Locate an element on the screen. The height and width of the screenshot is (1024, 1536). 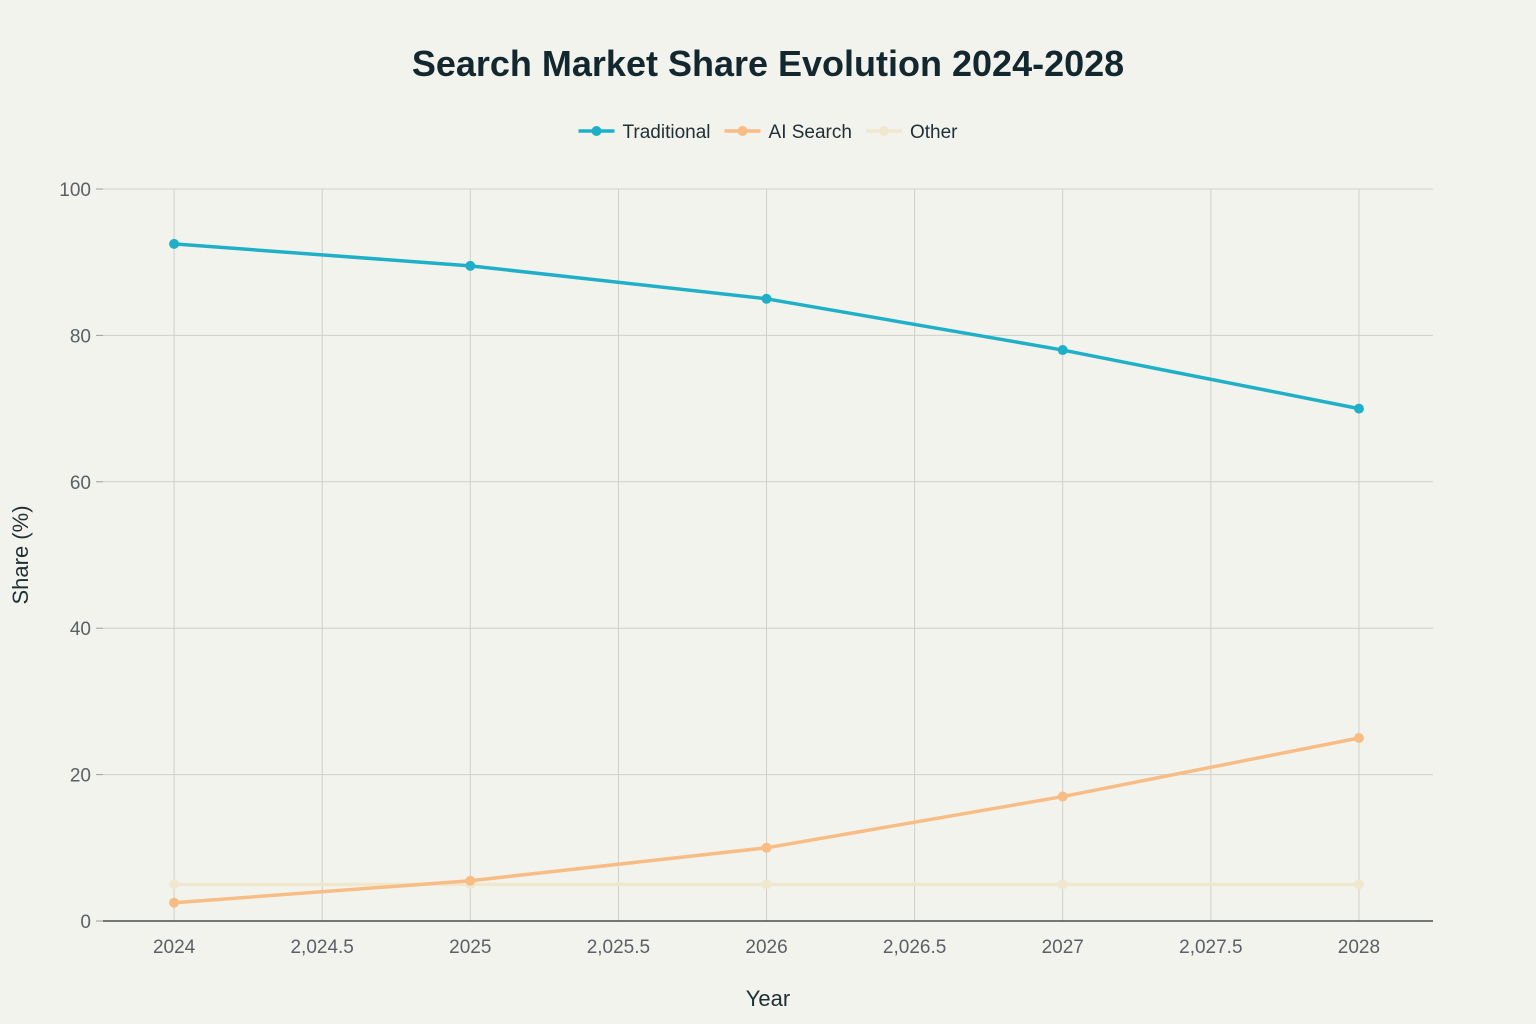
x-tick-label: 2027 is located at coordinates (1063, 947).